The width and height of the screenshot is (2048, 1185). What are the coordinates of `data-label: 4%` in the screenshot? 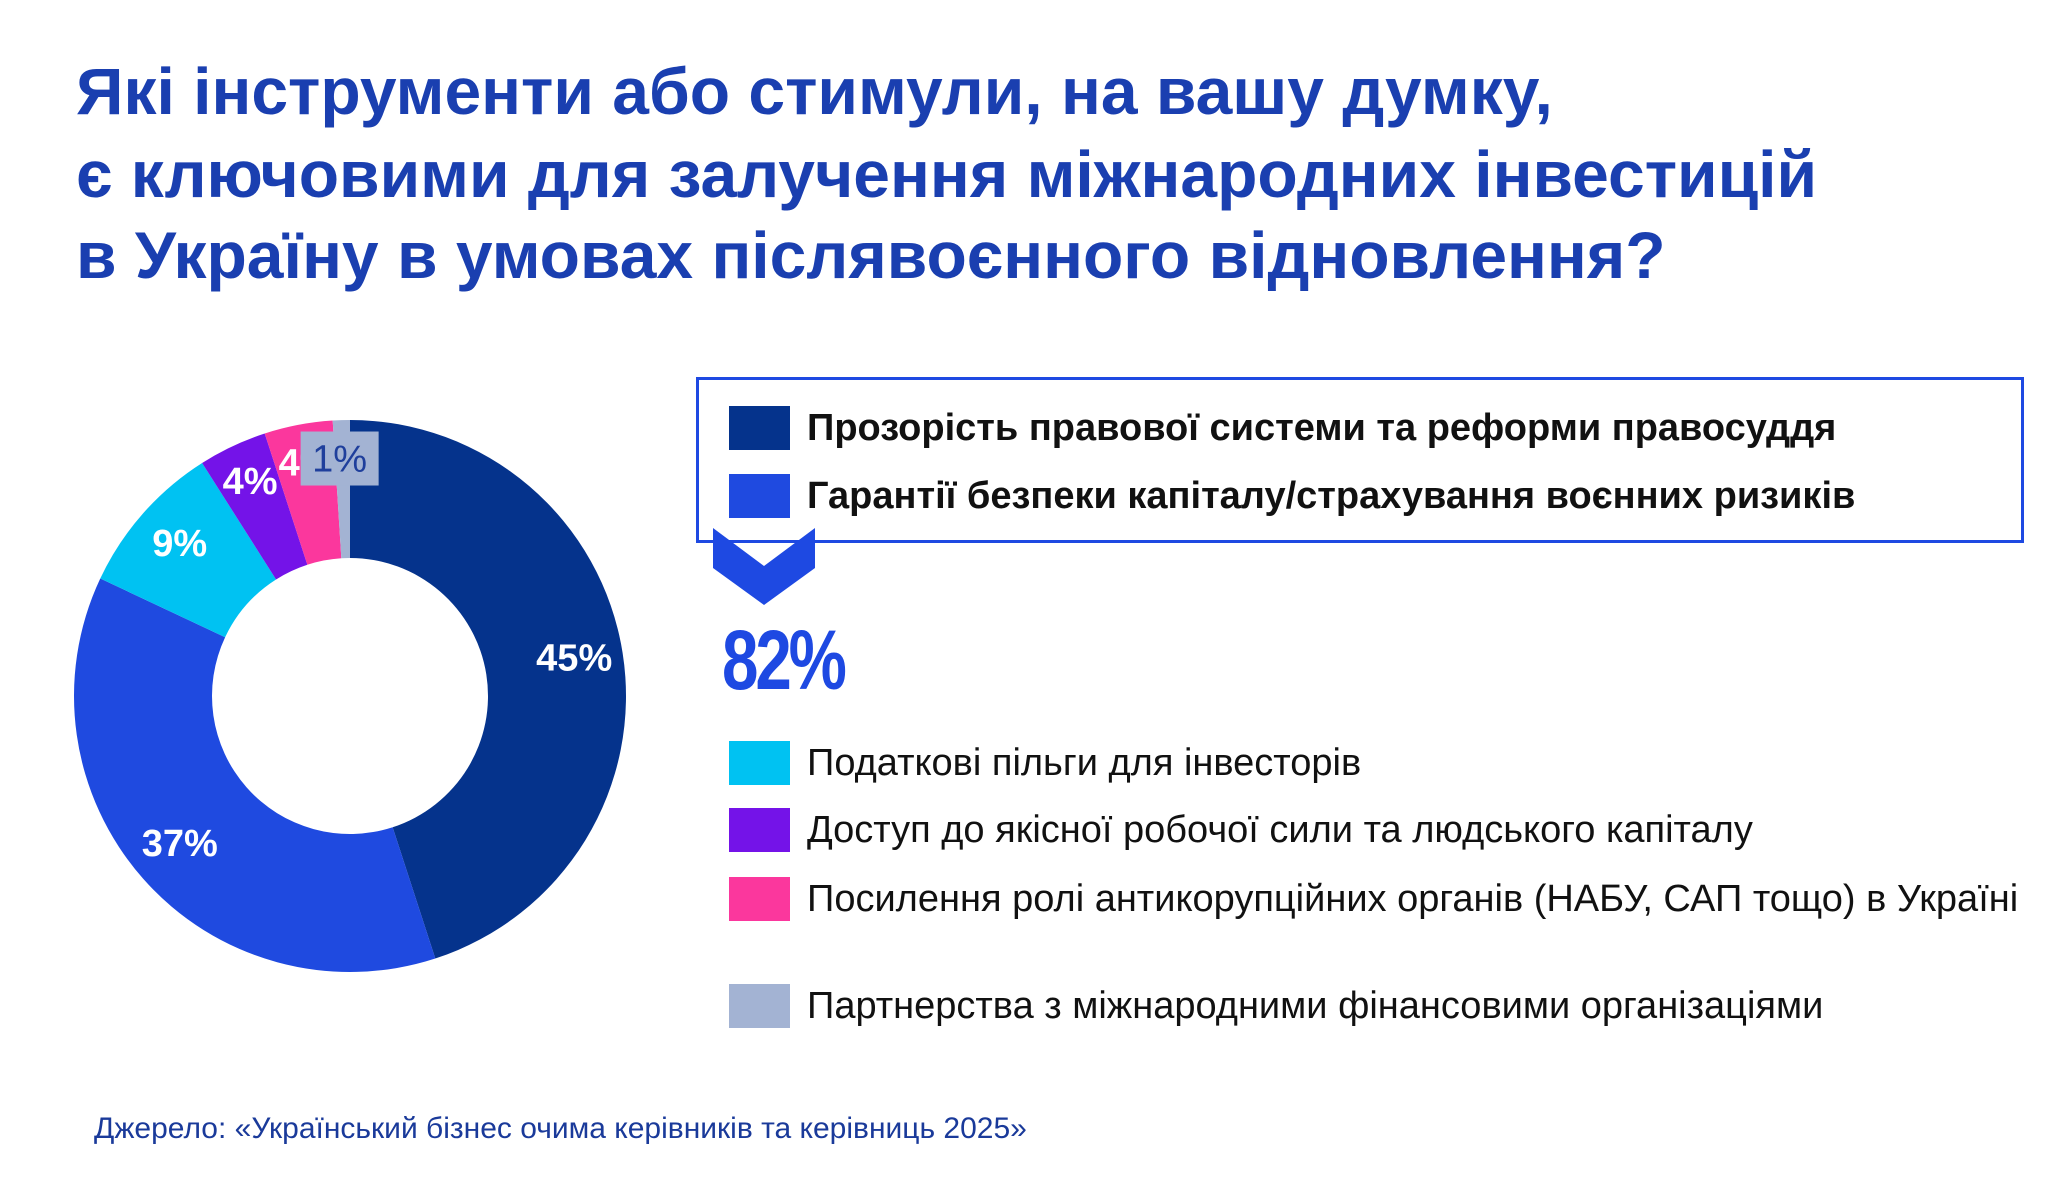 It's located at (250, 482).